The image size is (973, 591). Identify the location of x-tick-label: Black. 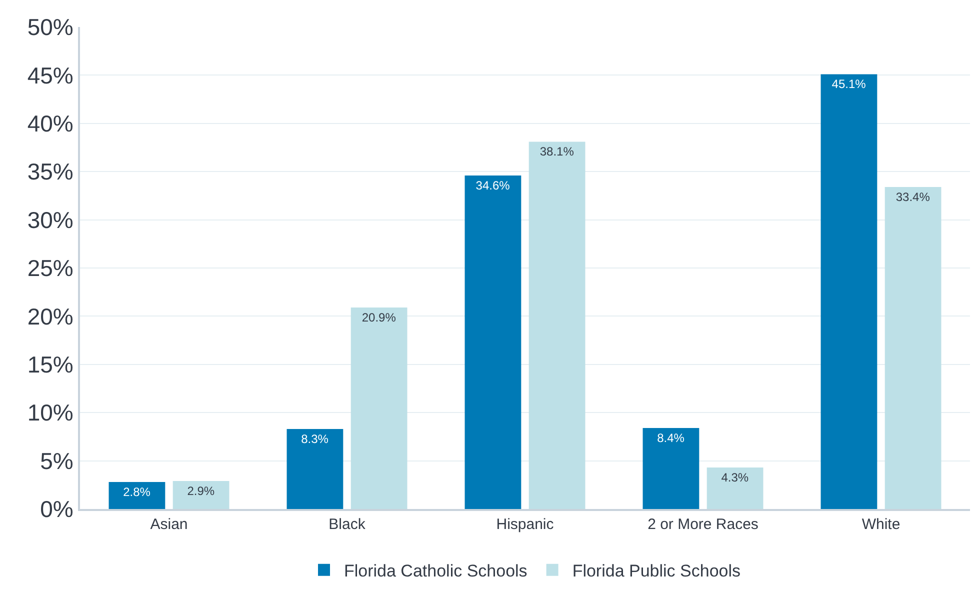
(347, 524).